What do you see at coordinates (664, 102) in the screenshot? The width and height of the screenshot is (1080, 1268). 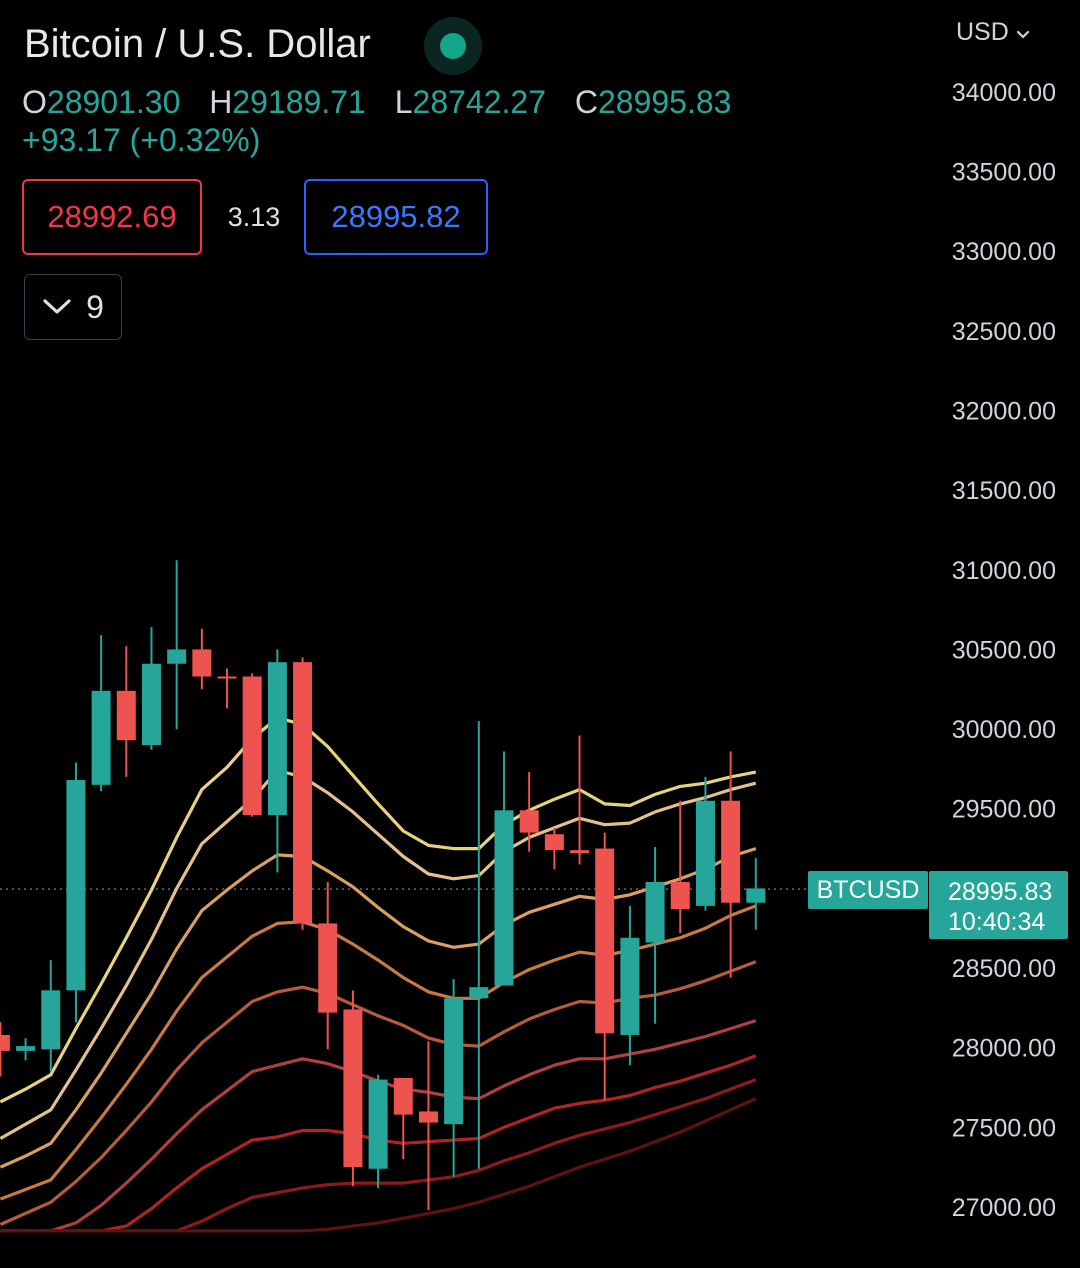 I see `close-value: 28995.83` at bounding box center [664, 102].